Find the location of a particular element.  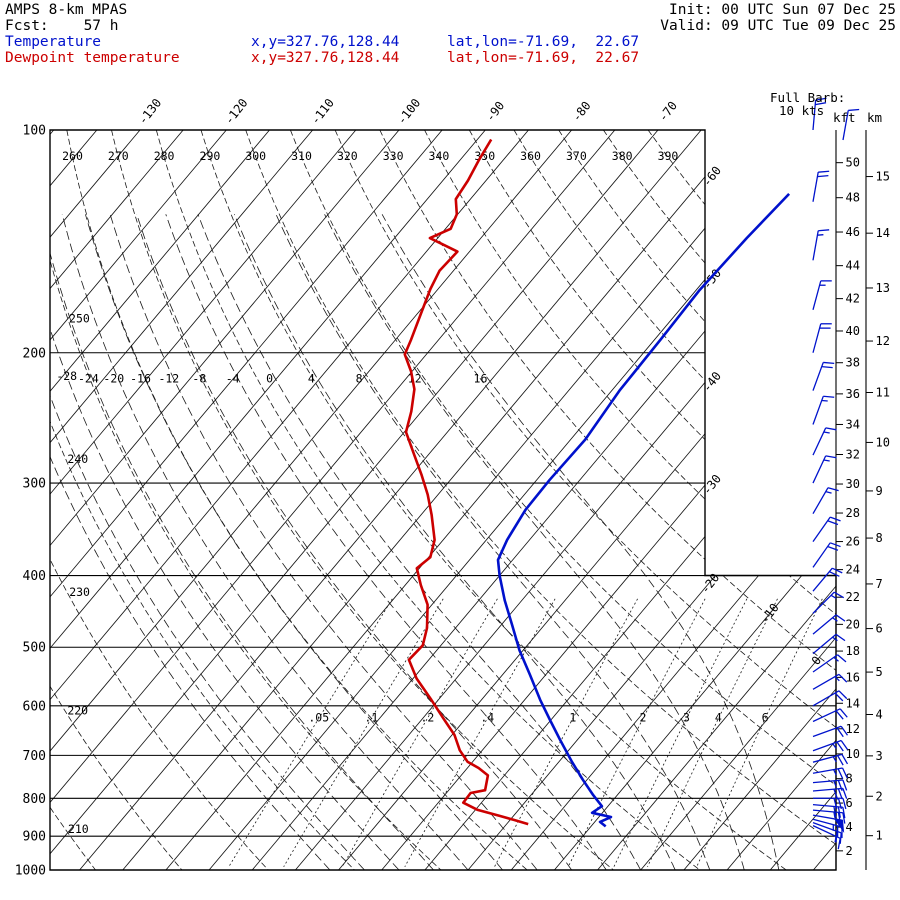

svg-text: -16 is located at coordinates (140, 378).